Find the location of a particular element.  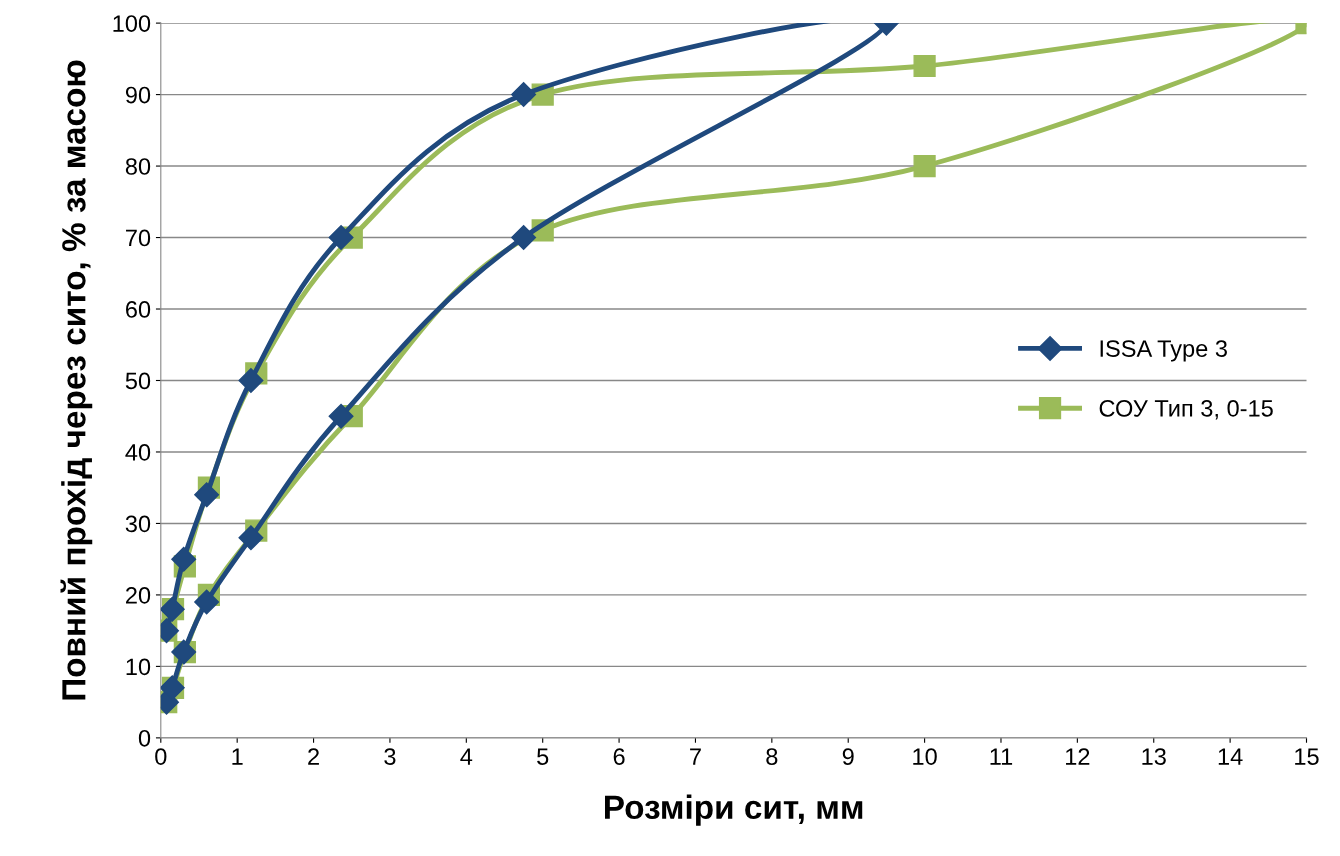

x-tick-label: 7 is located at coordinates (695, 756).